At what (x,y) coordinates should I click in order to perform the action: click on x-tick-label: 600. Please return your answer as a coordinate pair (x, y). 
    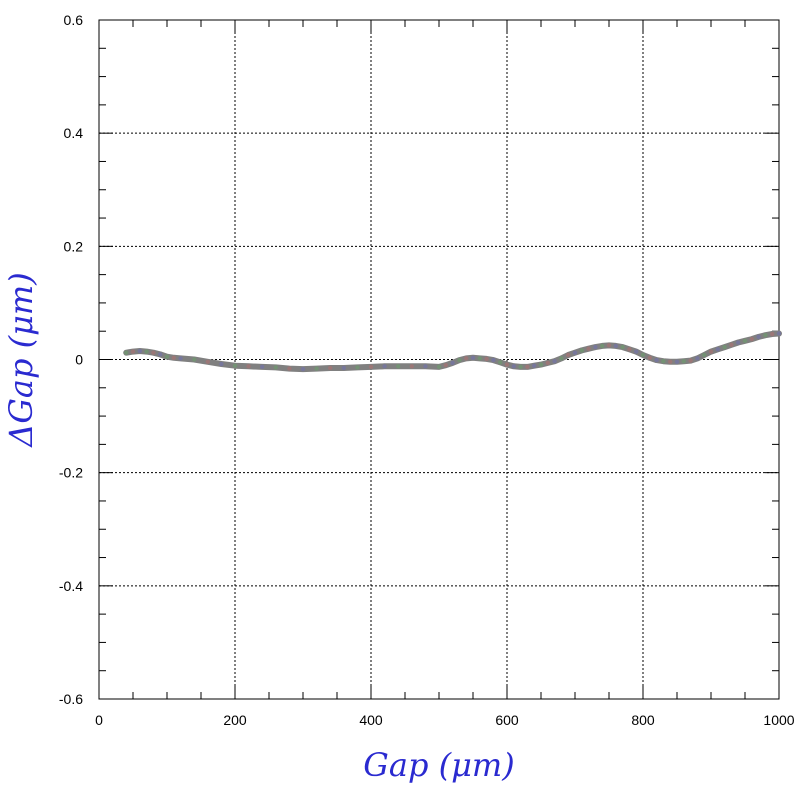
    Looking at the image, I should click on (507, 720).